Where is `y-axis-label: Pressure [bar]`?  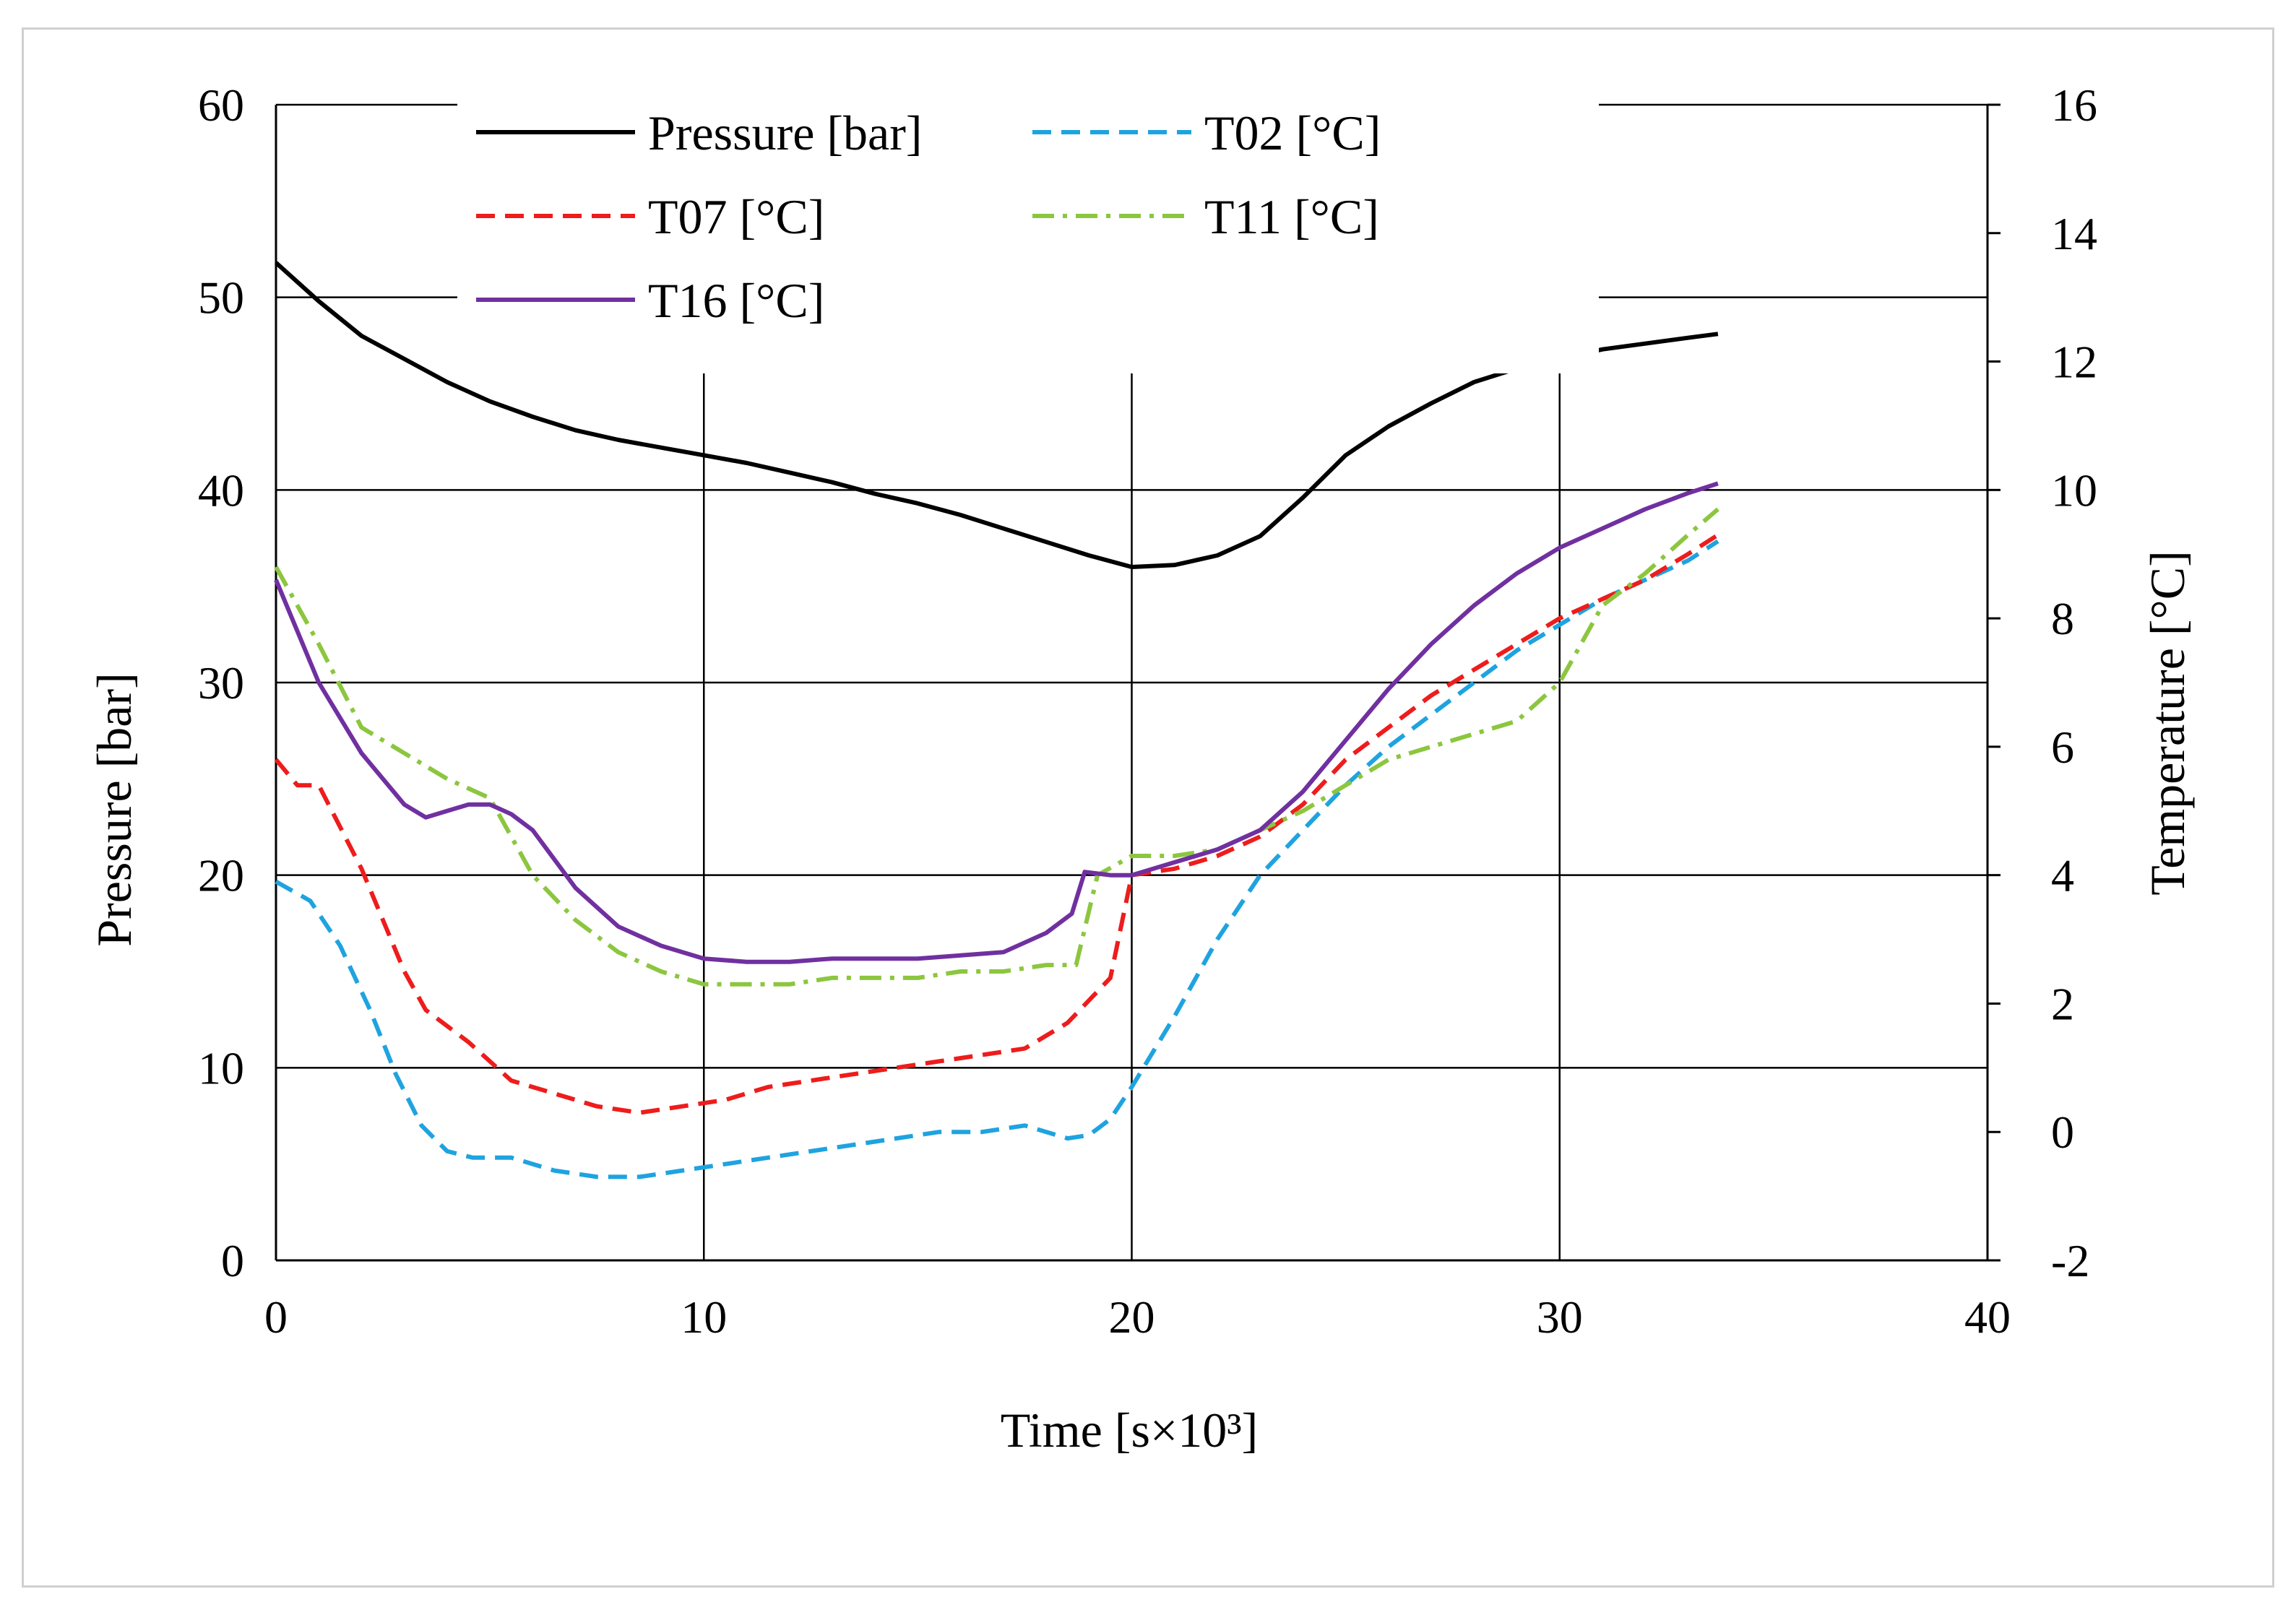
y-axis-label: Pressure [bar] is located at coordinates (114, 809).